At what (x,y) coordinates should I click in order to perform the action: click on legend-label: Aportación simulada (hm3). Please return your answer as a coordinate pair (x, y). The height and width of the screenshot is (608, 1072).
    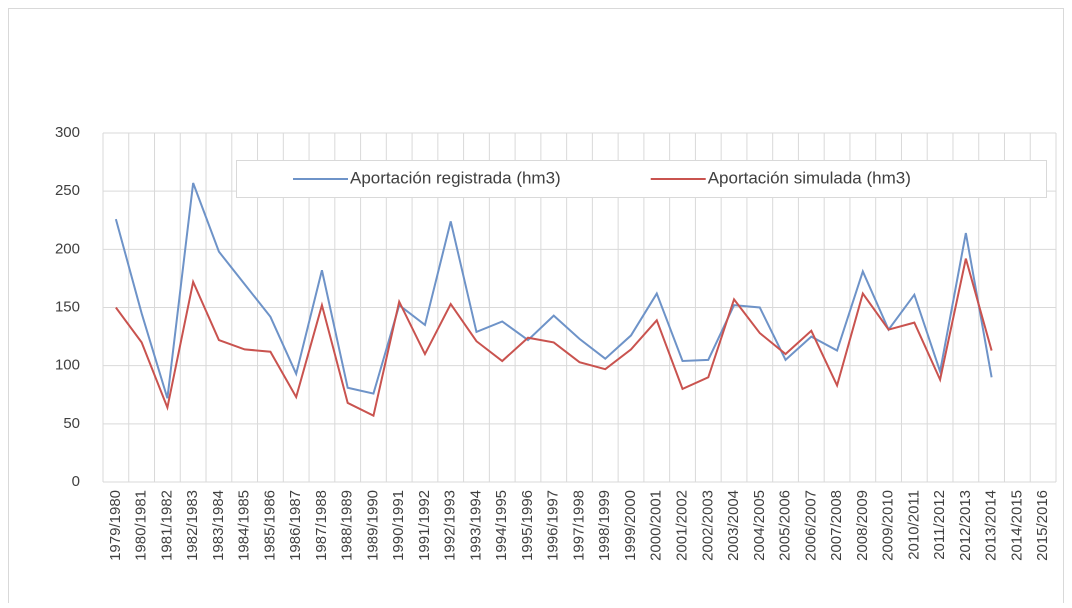
    Looking at the image, I should click on (809, 177).